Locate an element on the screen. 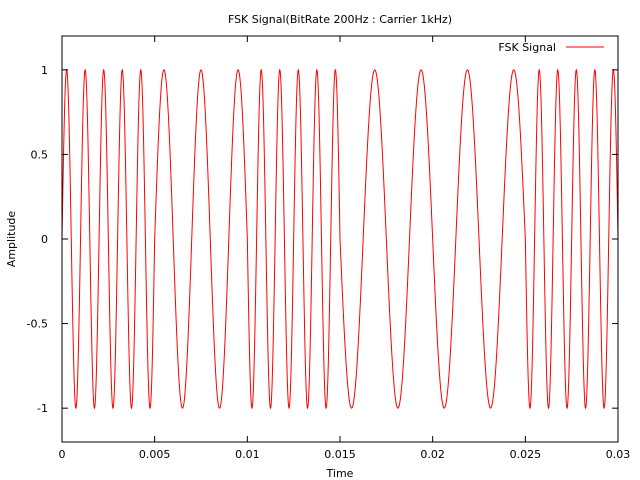 The image size is (640, 480). y-tick-label: -0.5 is located at coordinates (37, 324).